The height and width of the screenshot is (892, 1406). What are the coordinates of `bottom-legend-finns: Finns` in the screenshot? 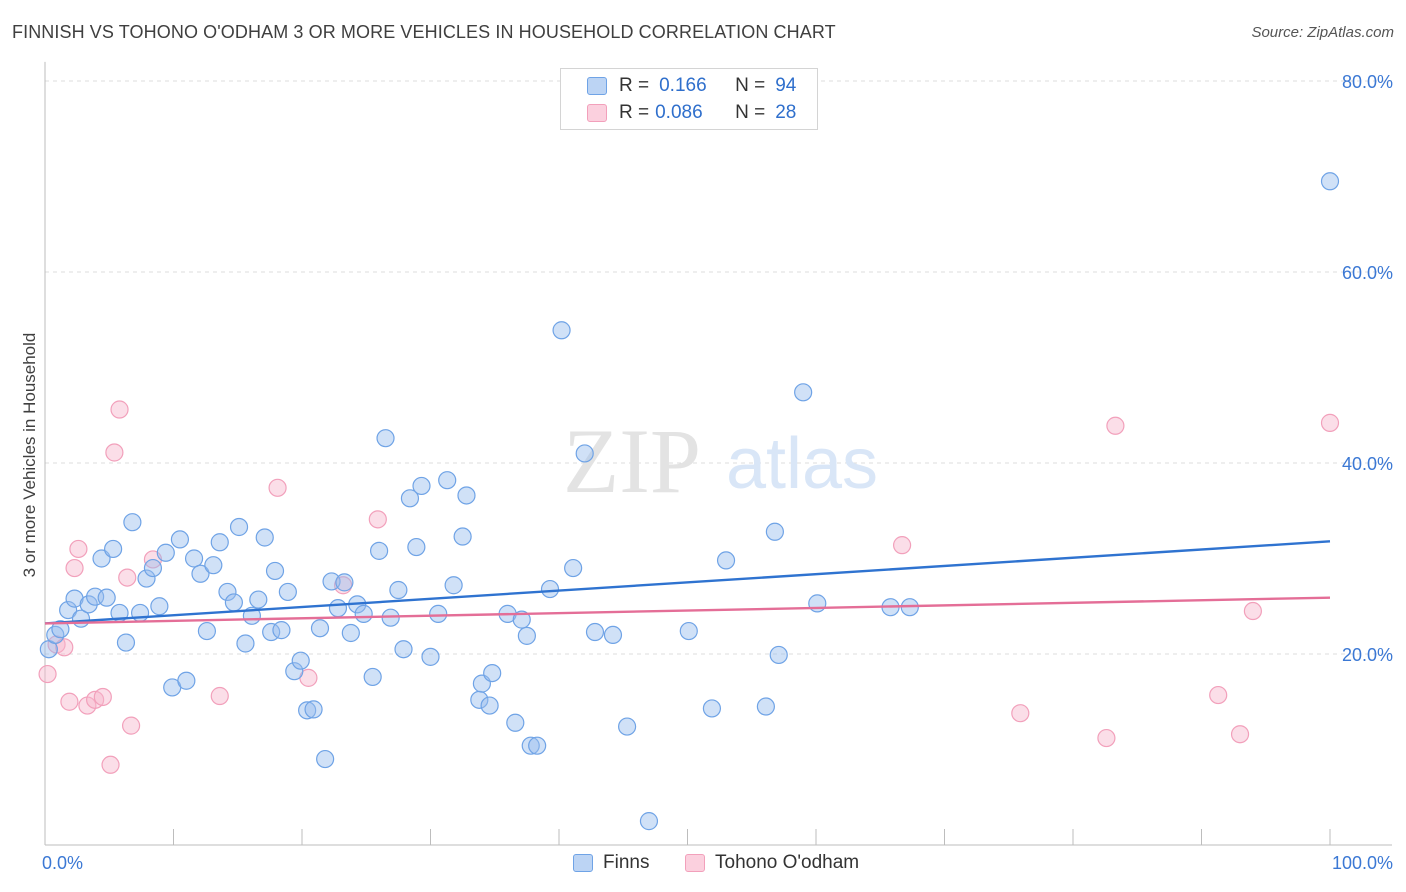 It's located at (611, 863).